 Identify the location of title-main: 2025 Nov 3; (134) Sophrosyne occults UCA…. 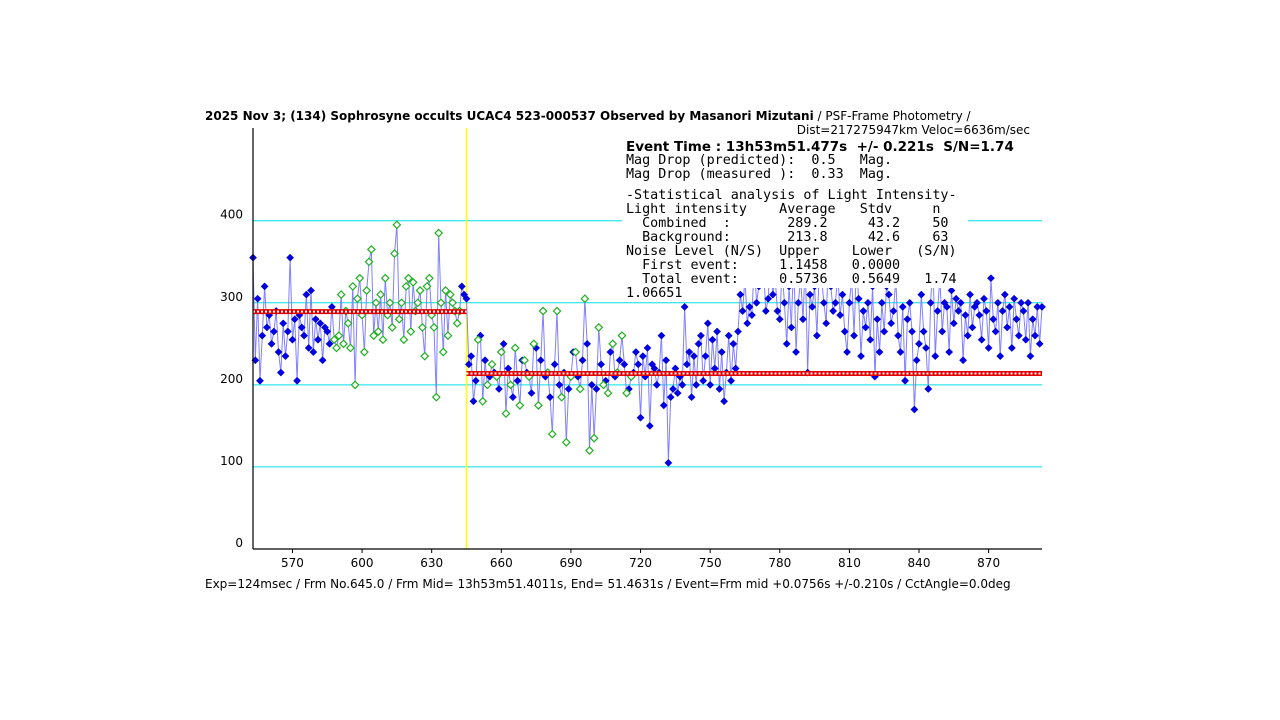
(509, 116).